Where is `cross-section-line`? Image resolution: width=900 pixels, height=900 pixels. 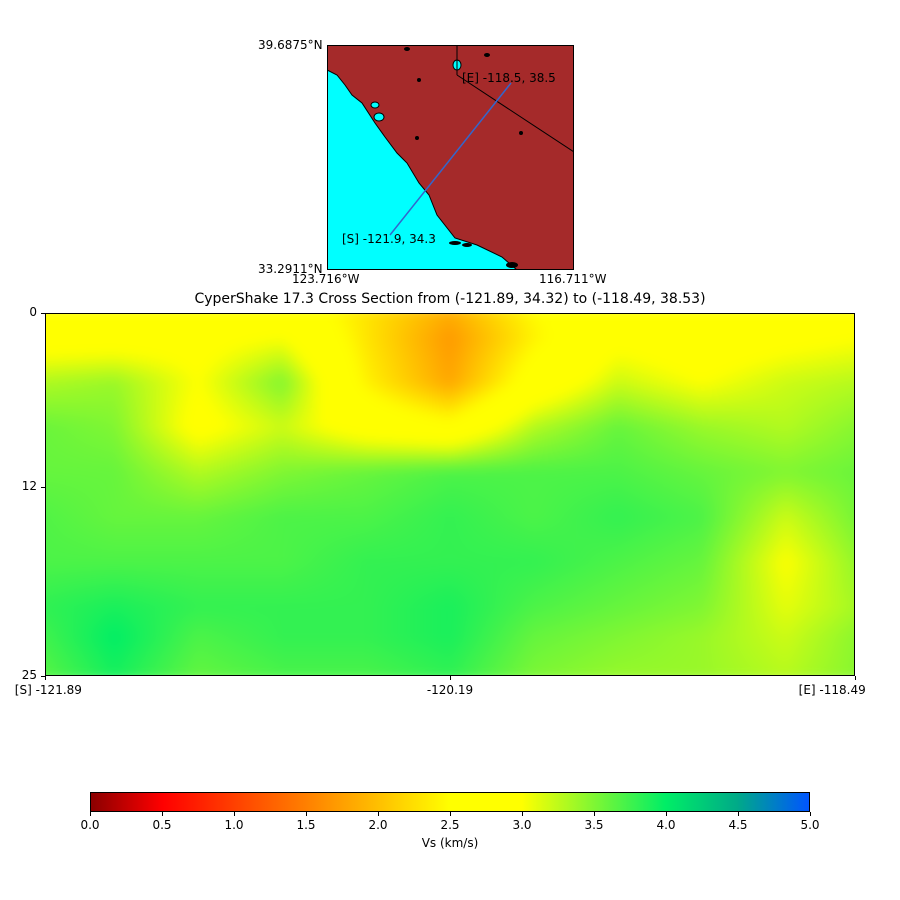
cross-section-line is located at coordinates (450, 159).